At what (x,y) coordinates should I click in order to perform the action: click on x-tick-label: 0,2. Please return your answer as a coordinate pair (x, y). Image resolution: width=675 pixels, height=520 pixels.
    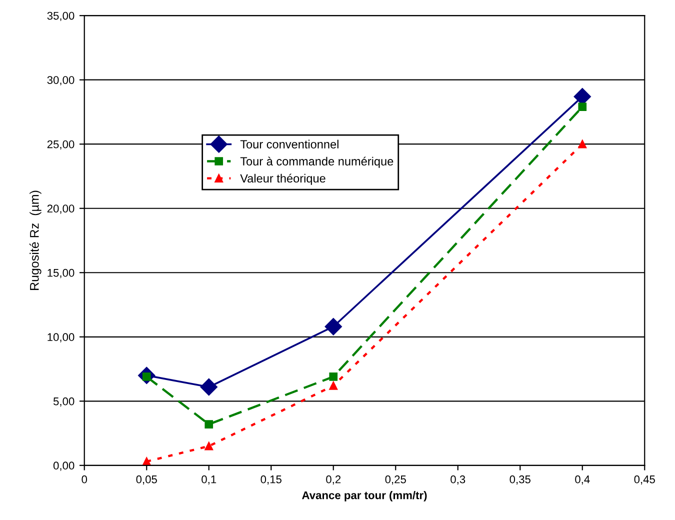
    Looking at the image, I should click on (333, 480).